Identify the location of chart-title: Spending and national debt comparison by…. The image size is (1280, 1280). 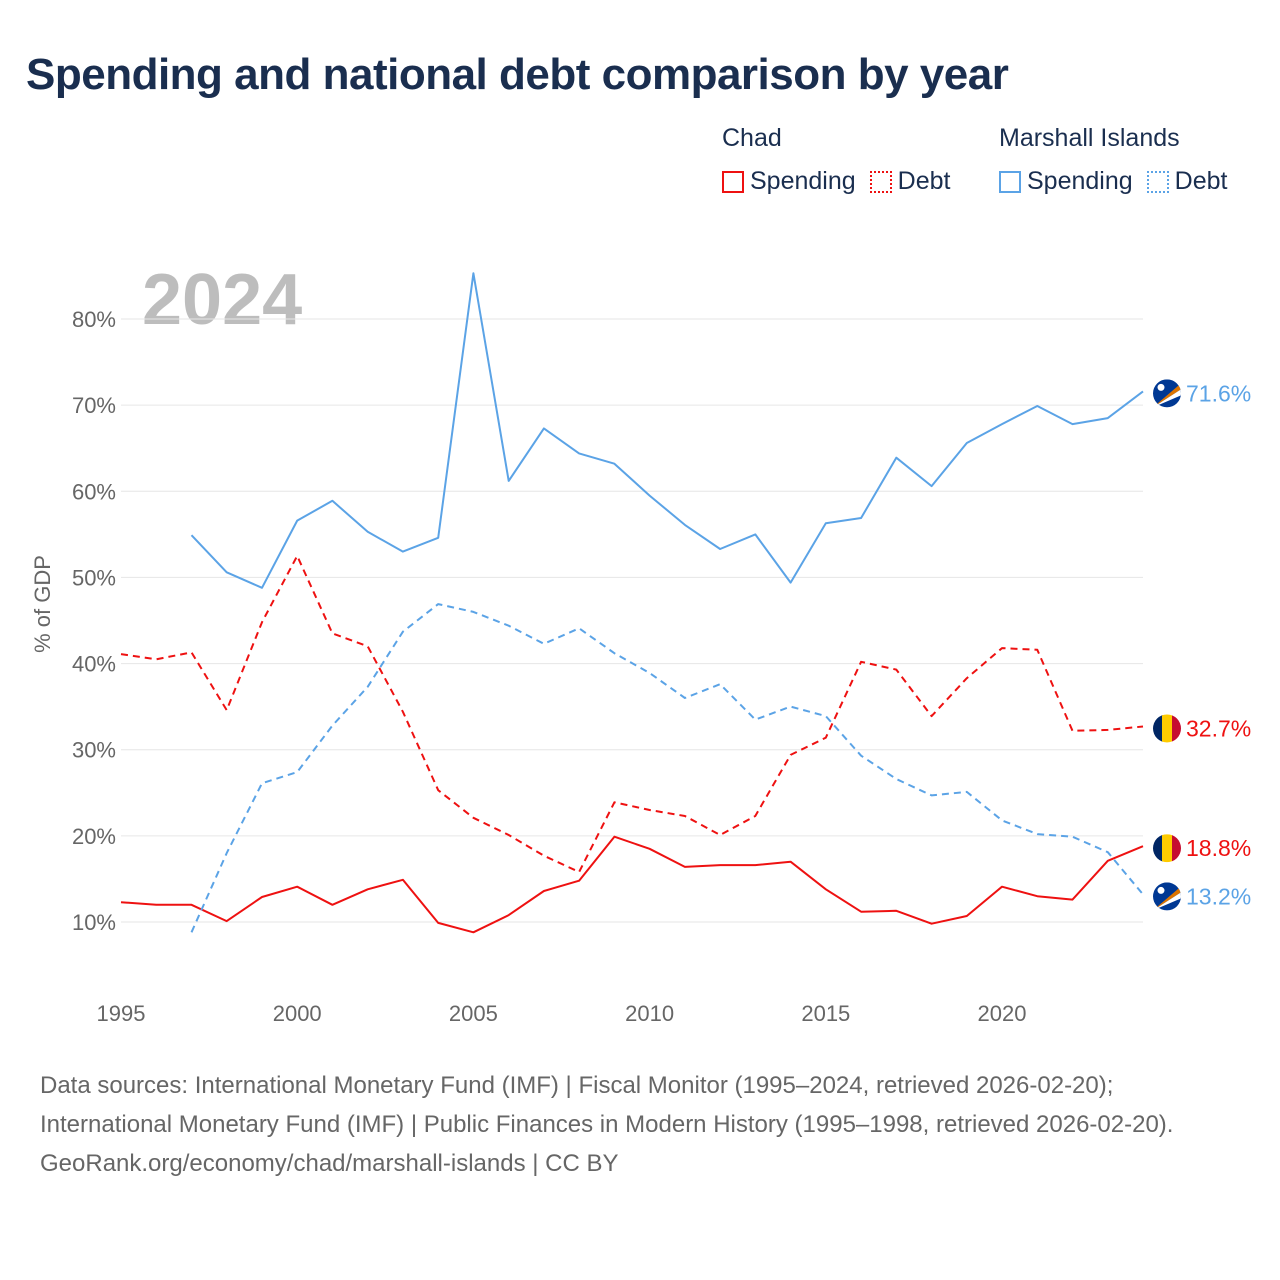
(517, 74).